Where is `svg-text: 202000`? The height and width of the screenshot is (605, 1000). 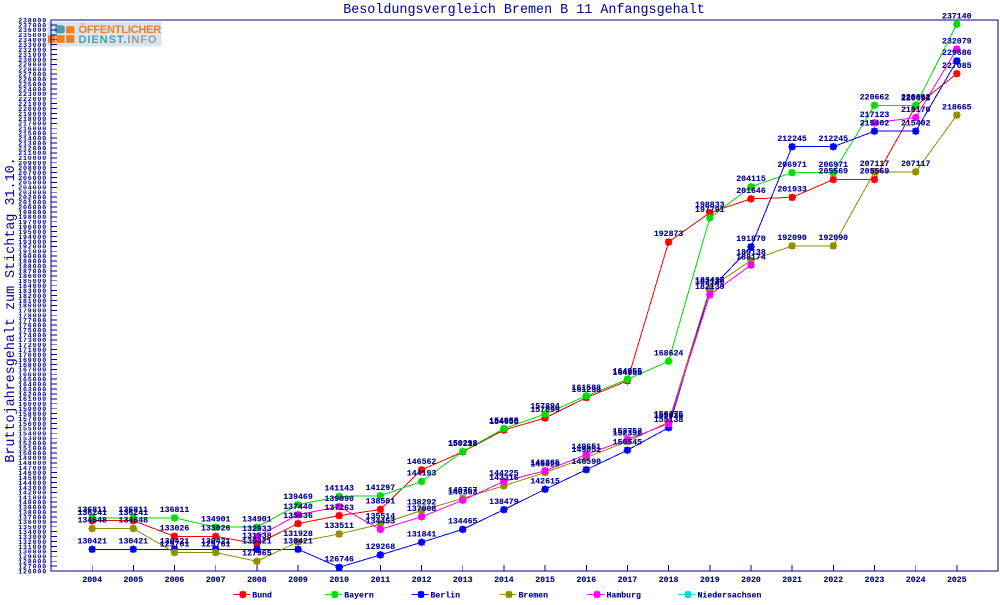 svg-text: 202000 is located at coordinates (32, 198).